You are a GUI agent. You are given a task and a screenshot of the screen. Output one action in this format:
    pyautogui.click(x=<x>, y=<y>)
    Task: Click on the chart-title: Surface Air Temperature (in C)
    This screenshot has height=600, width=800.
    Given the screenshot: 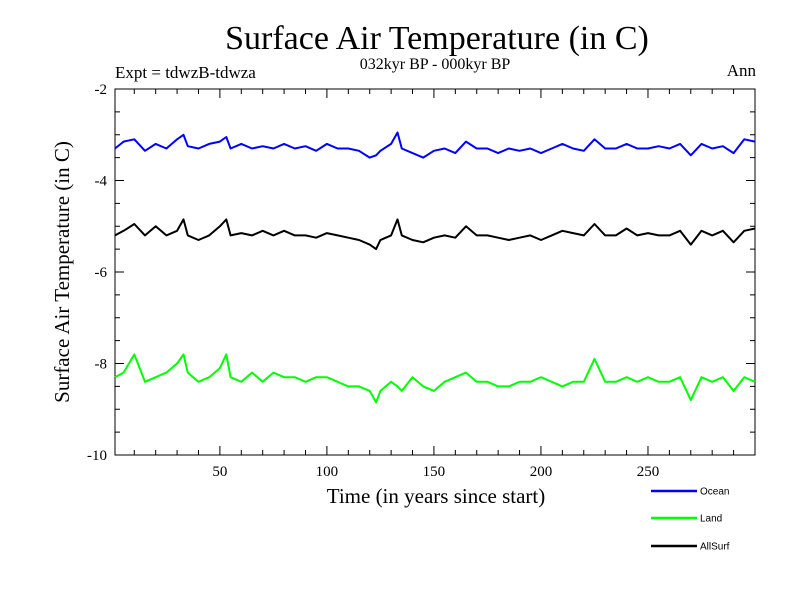 What is the action you would take?
    pyautogui.click(x=437, y=38)
    